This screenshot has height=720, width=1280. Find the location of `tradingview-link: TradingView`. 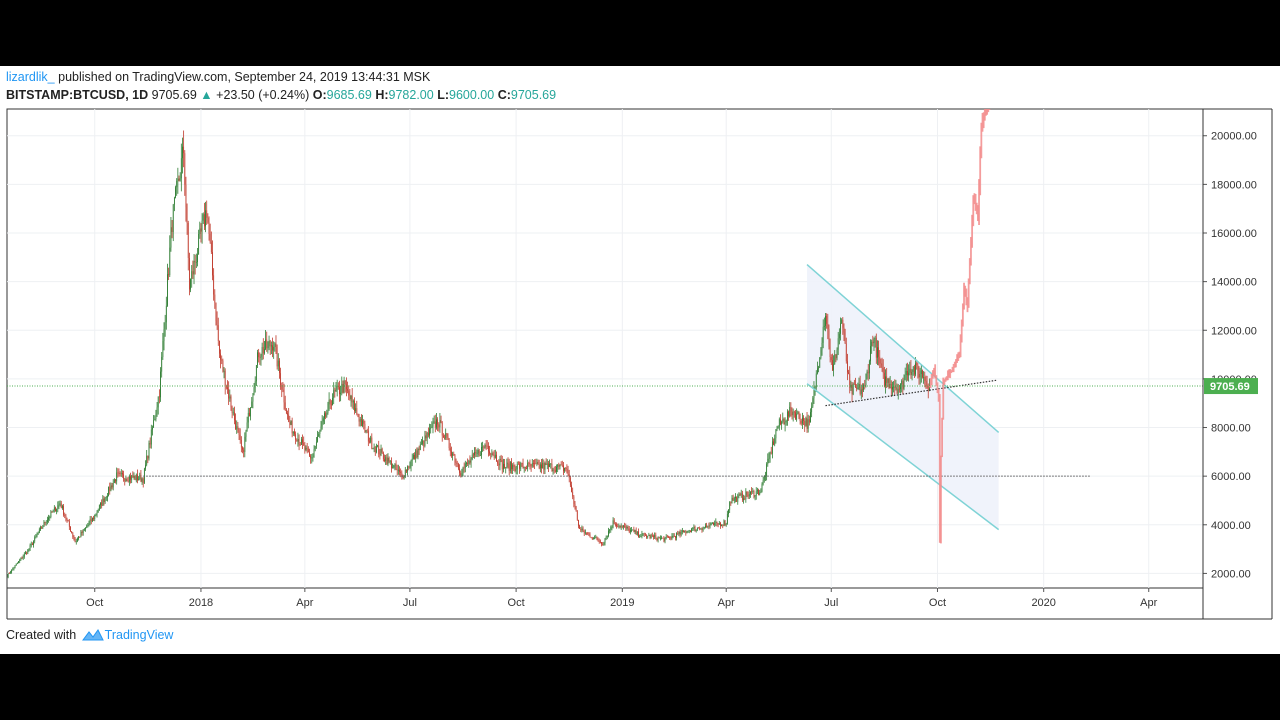

tradingview-link: TradingView is located at coordinates (139, 635).